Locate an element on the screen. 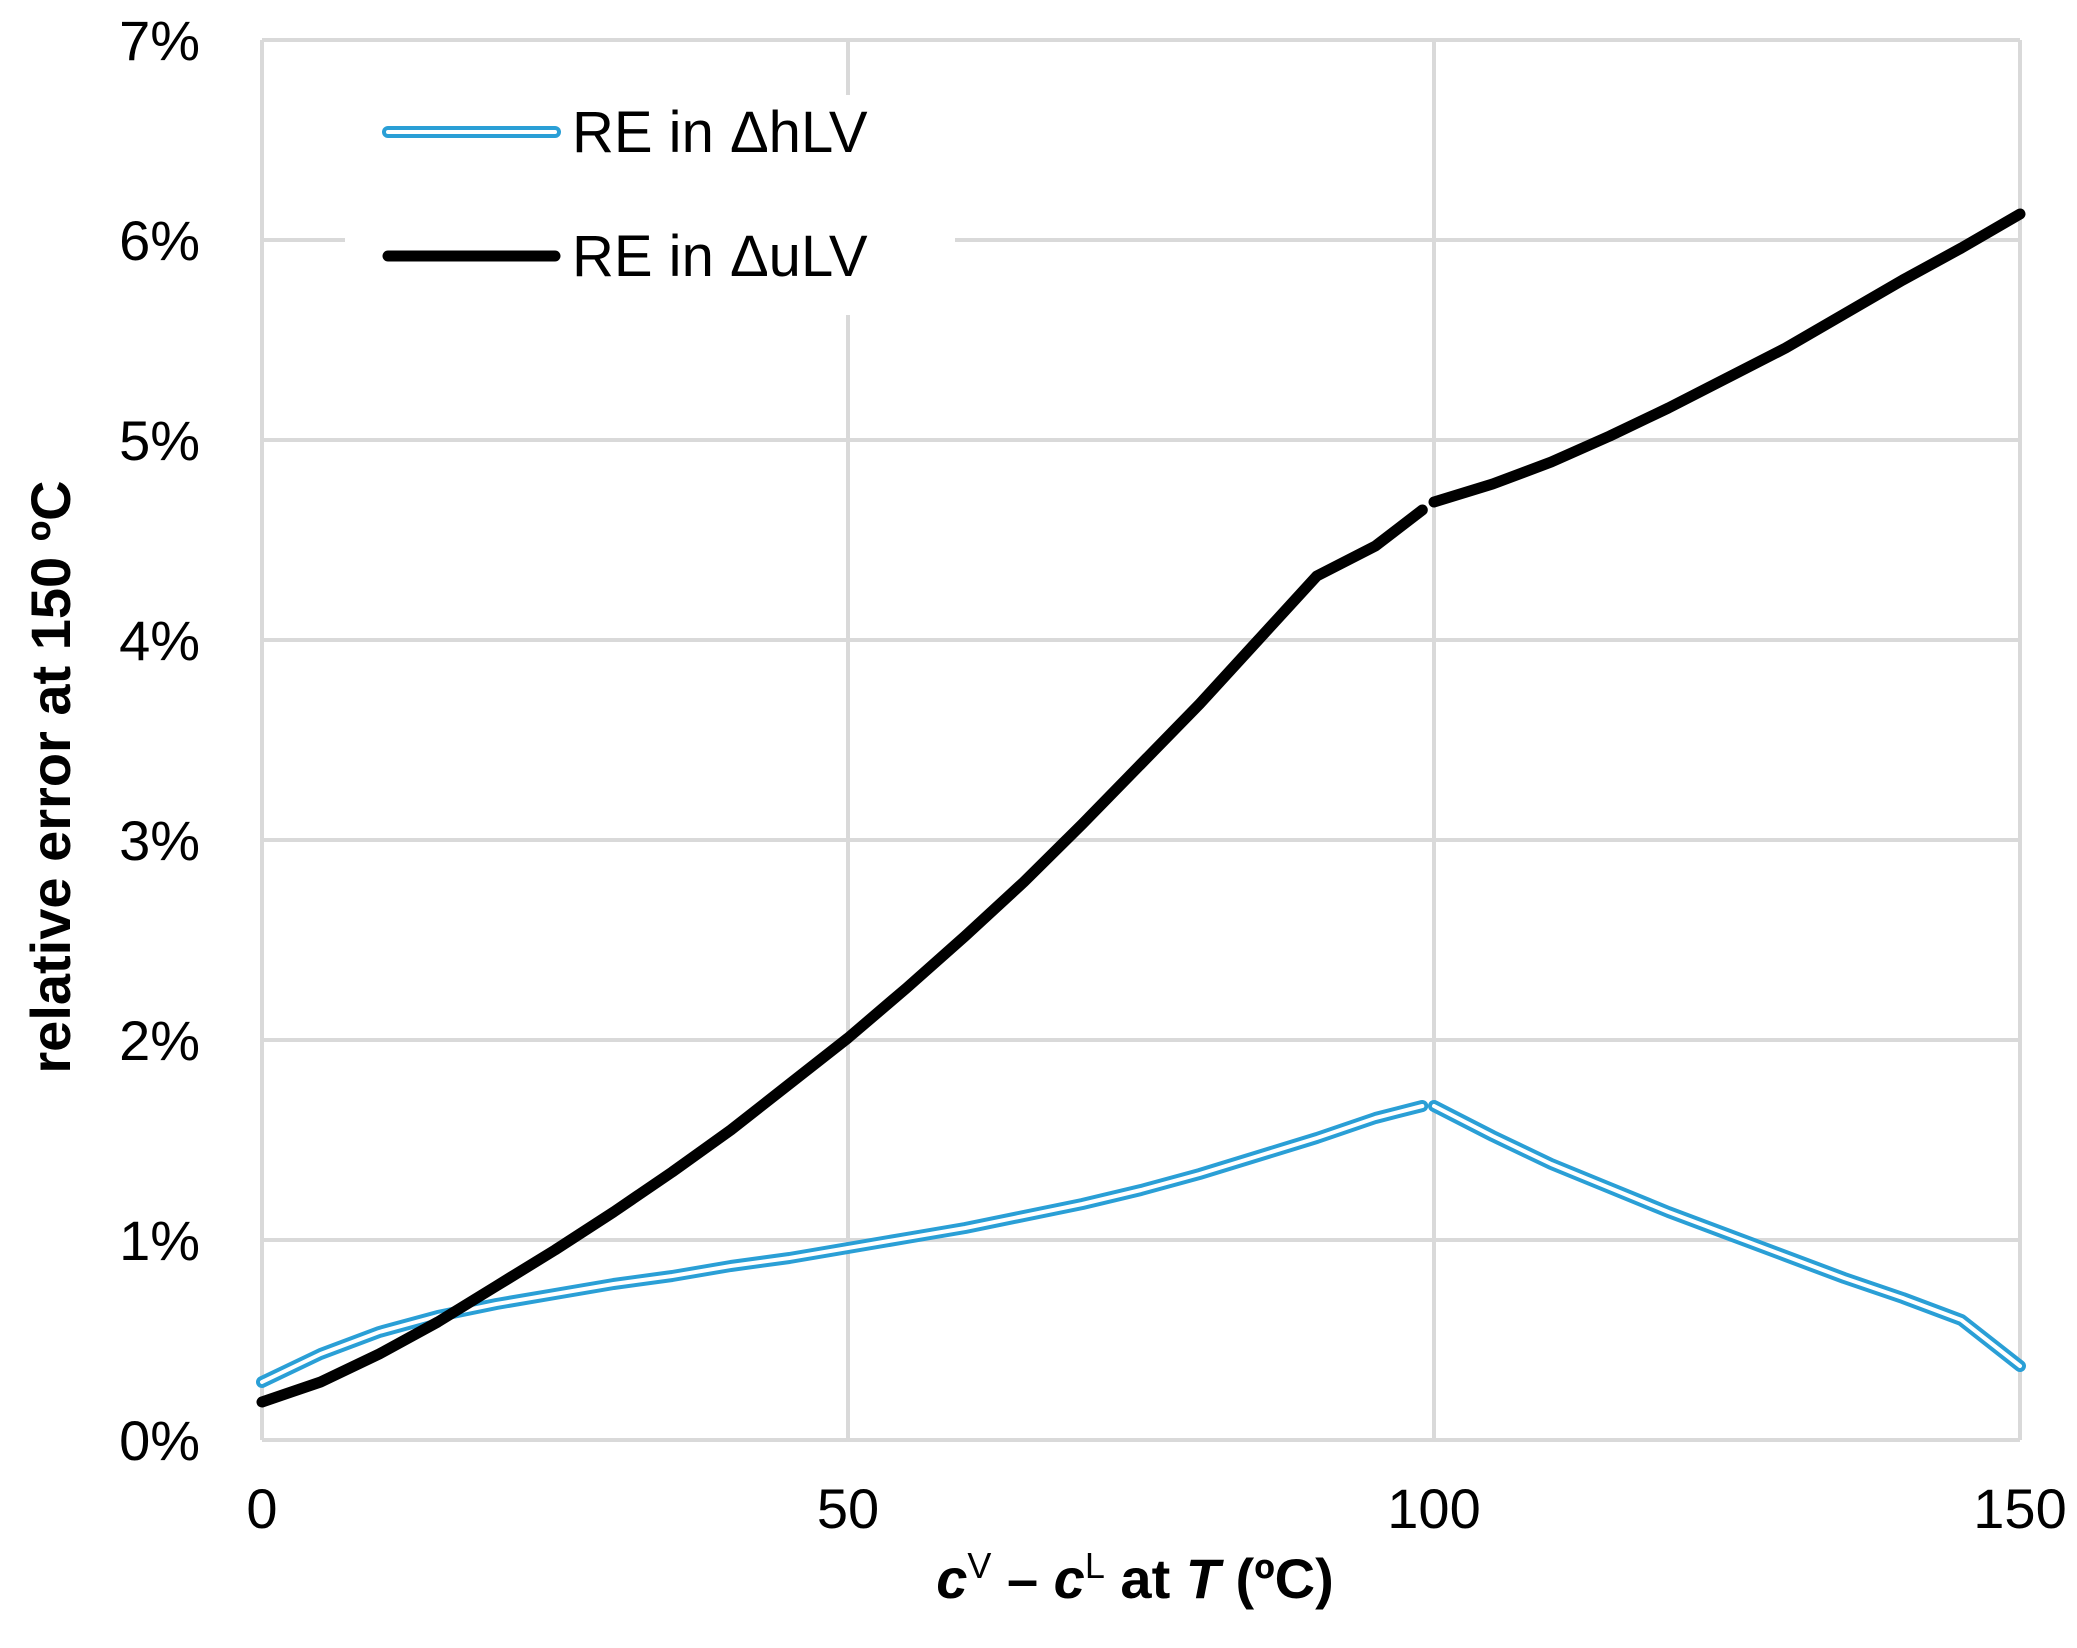 The width and height of the screenshot is (2077, 1648). y-tick-label: 6% is located at coordinates (159, 240).